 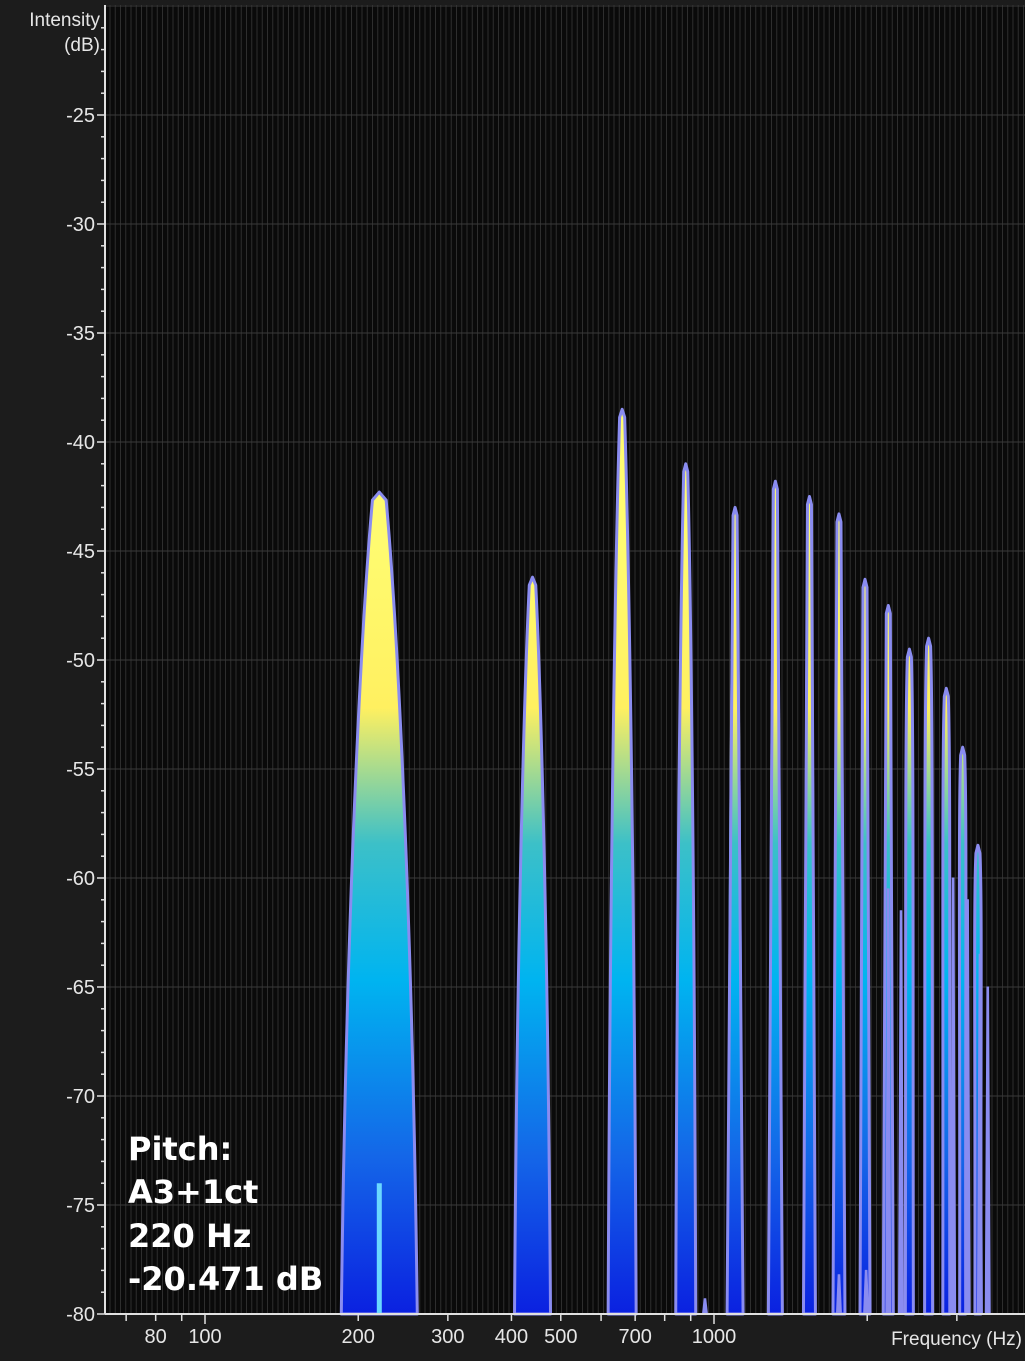 I want to click on y-tick-label: -30, so click(x=80, y=225).